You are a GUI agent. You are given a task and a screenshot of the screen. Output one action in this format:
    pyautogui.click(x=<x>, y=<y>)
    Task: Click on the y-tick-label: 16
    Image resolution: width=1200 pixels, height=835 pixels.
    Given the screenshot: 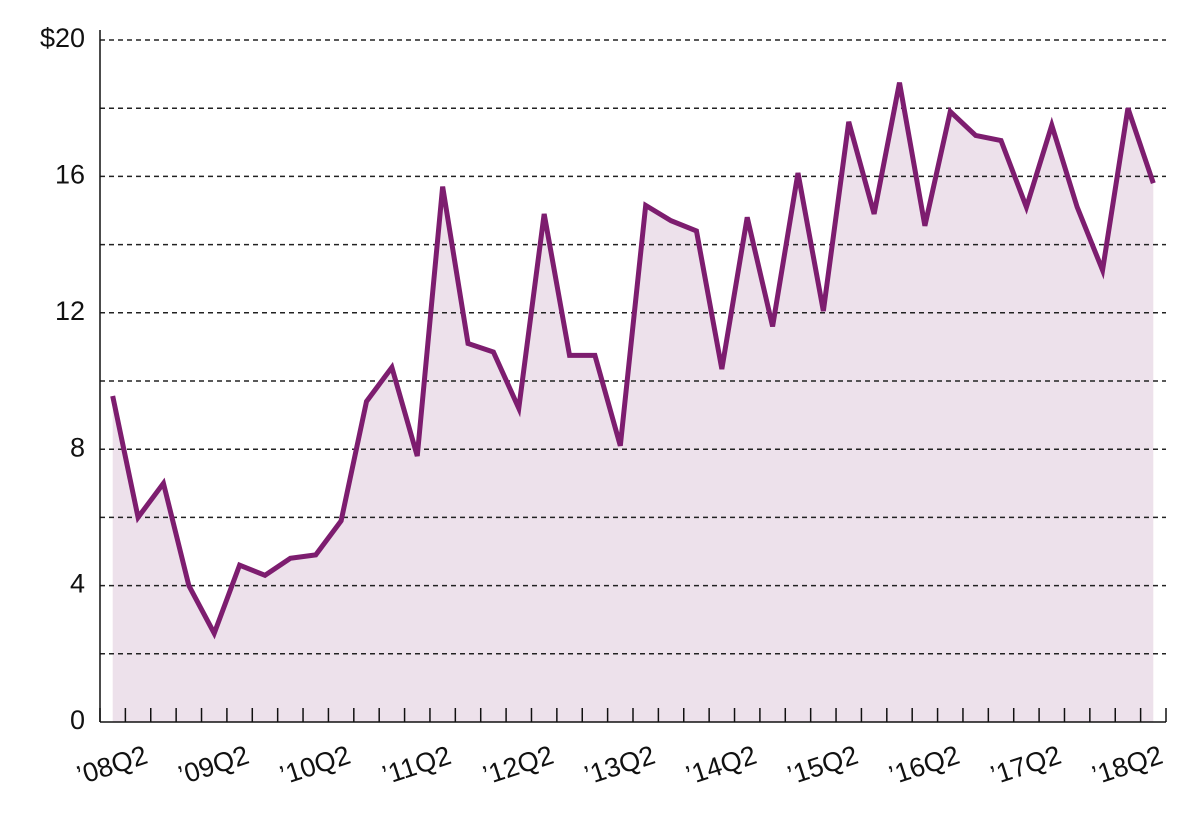 What is the action you would take?
    pyautogui.click(x=70, y=175)
    